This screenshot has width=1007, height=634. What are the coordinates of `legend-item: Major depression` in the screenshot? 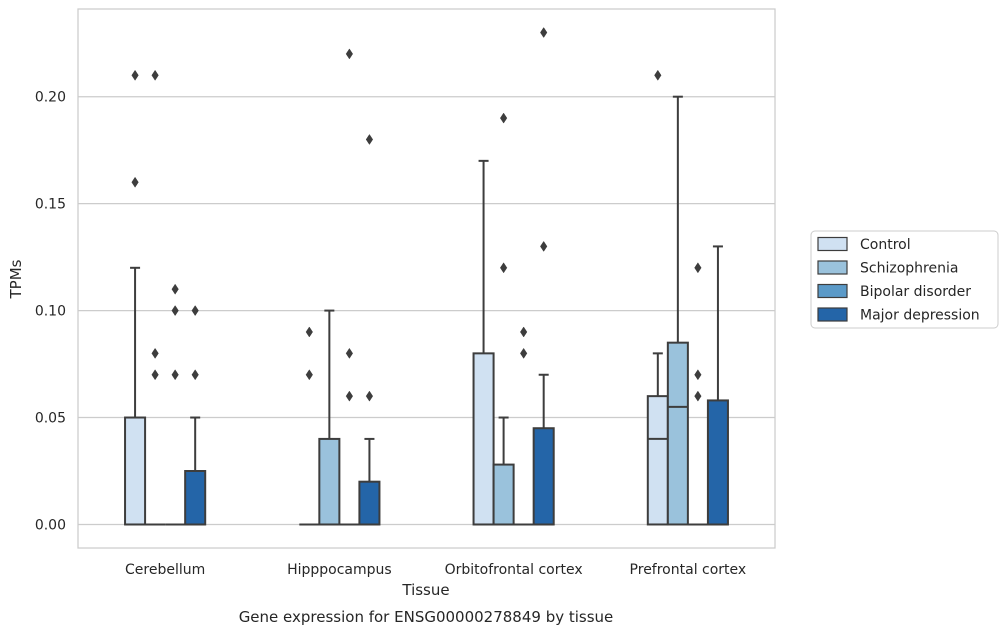 It's located at (898, 315).